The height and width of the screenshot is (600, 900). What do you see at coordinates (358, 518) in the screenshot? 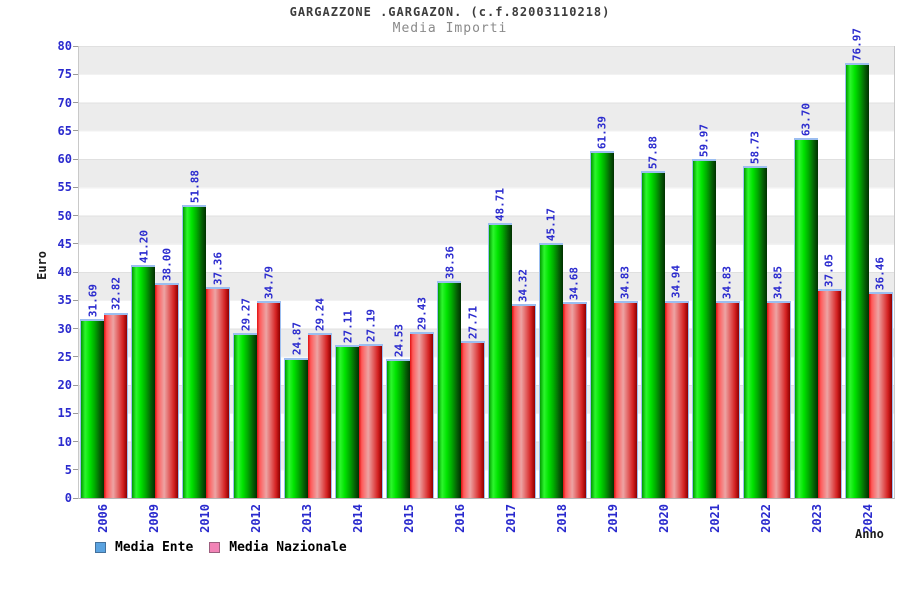
I see `x-tick-label-text: 2014` at bounding box center [358, 518].